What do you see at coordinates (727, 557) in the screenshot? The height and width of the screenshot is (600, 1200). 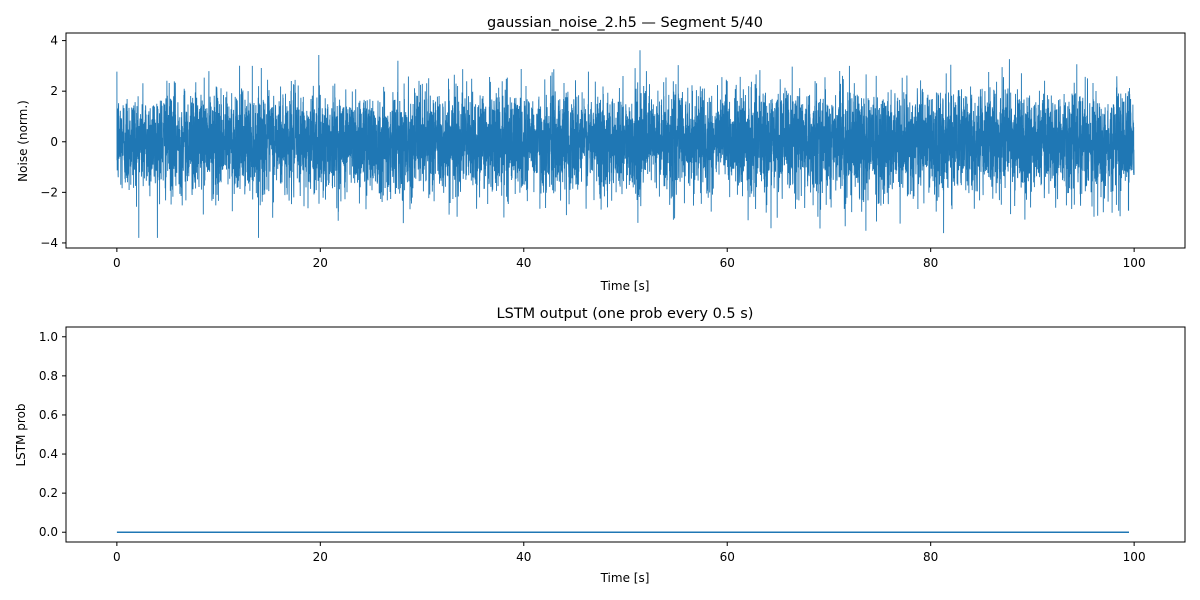 I see `lstm-x-tick-label: 60` at bounding box center [727, 557].